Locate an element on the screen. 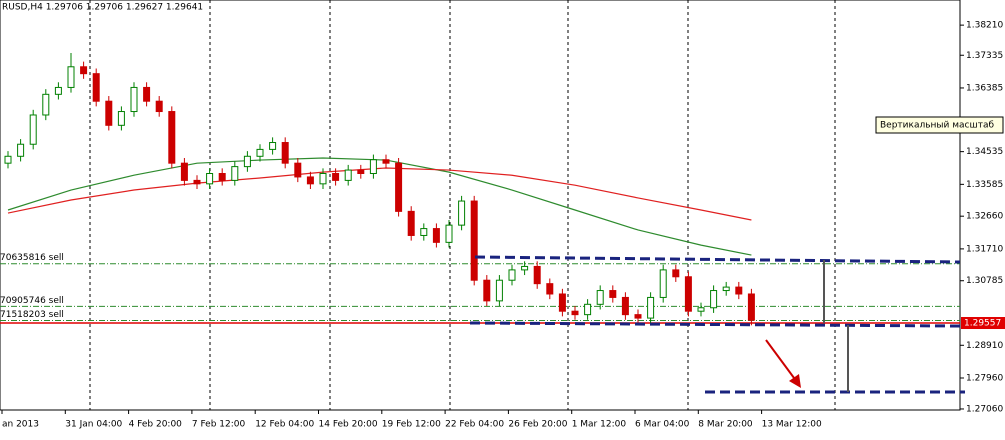 This screenshot has width=1005, height=440. x-tick-label: 22 Feb 04:00 is located at coordinates (474, 425).